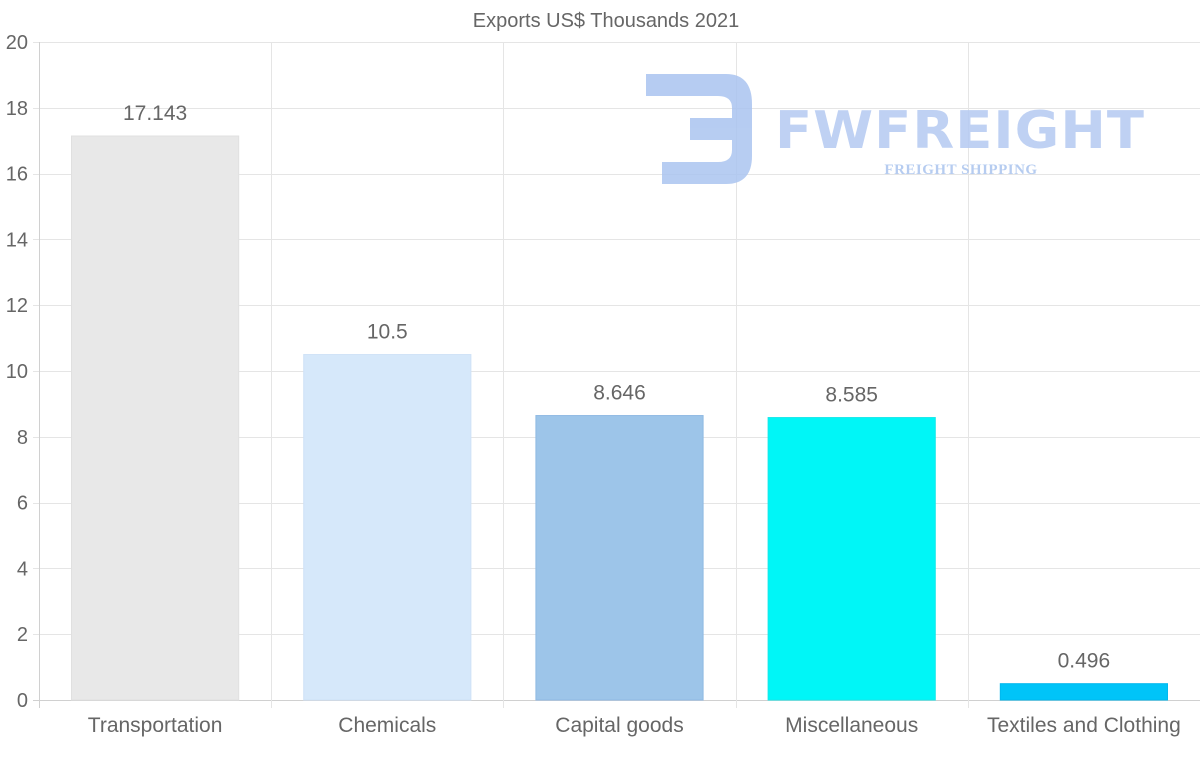 The image size is (1200, 763). What do you see at coordinates (155, 725) in the screenshot?
I see `x-tick-label: Transportation` at bounding box center [155, 725].